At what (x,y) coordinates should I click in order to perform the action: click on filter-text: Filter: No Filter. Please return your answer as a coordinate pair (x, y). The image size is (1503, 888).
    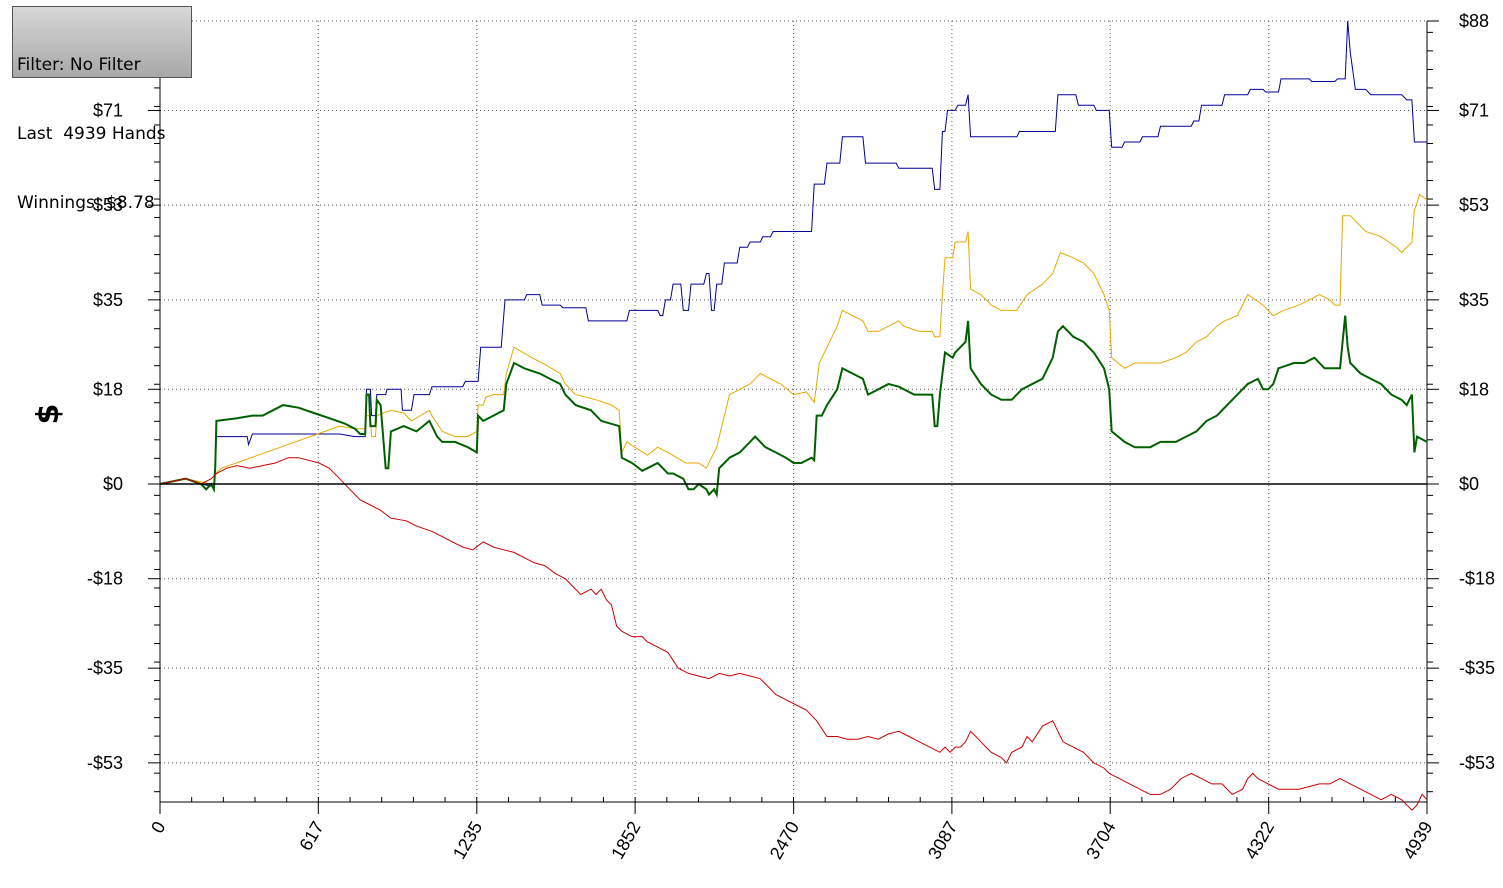
    Looking at the image, I should click on (79, 65).